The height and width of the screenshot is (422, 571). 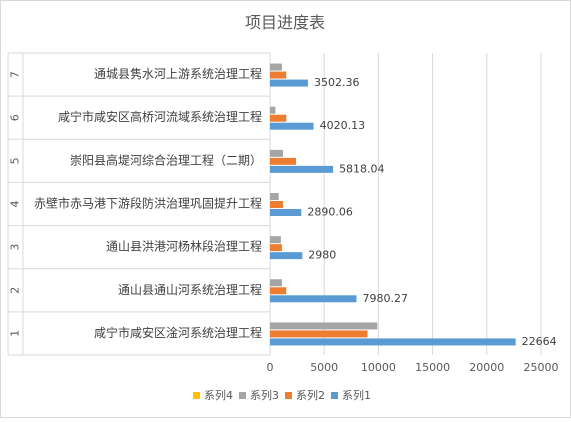 I want to click on x-tick-label: 25000, so click(x=541, y=367).